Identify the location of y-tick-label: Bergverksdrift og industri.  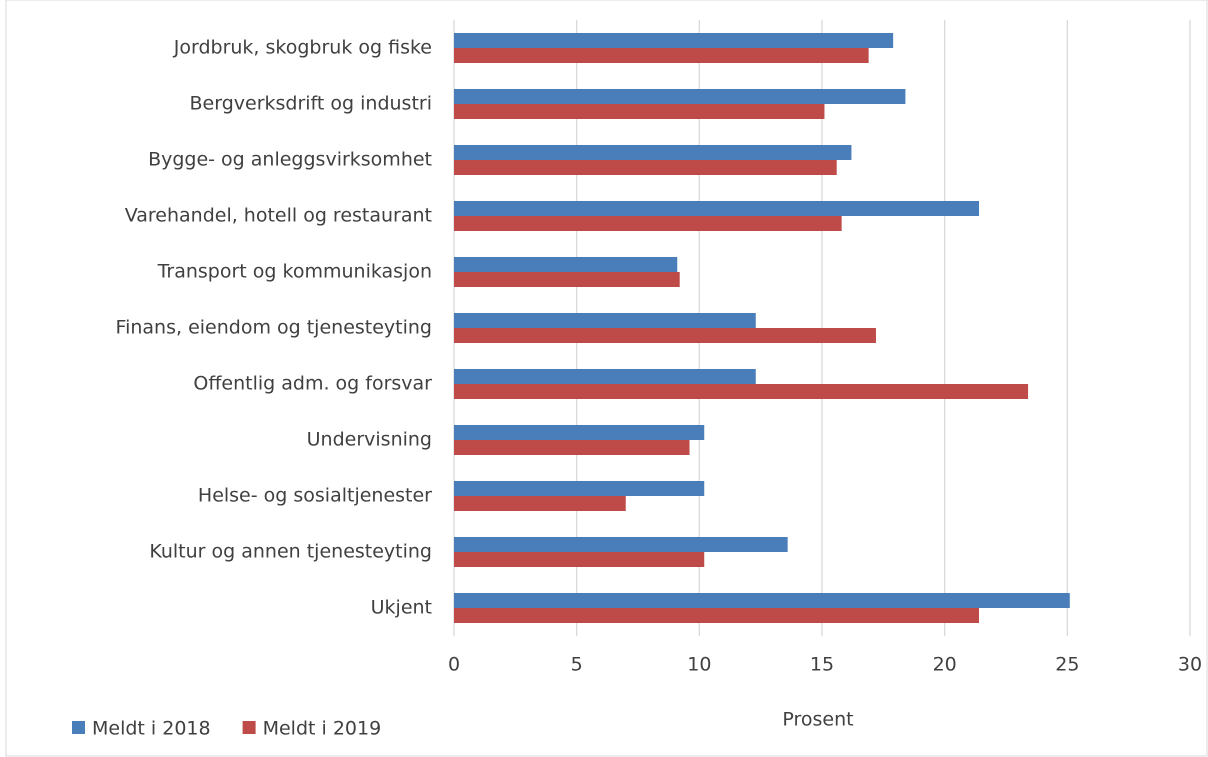
(311, 104).